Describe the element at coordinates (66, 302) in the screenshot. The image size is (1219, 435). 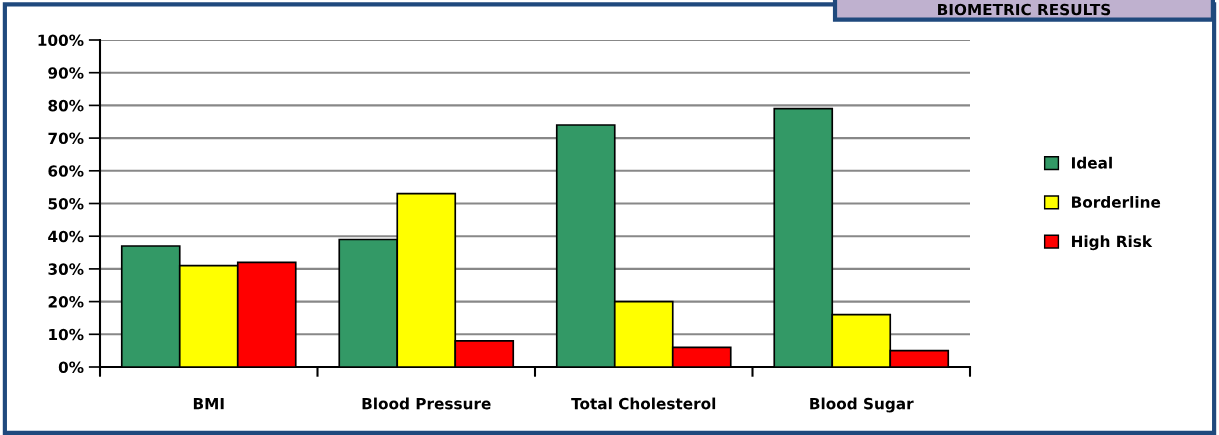
I see `y-tick-label: 20%` at that location.